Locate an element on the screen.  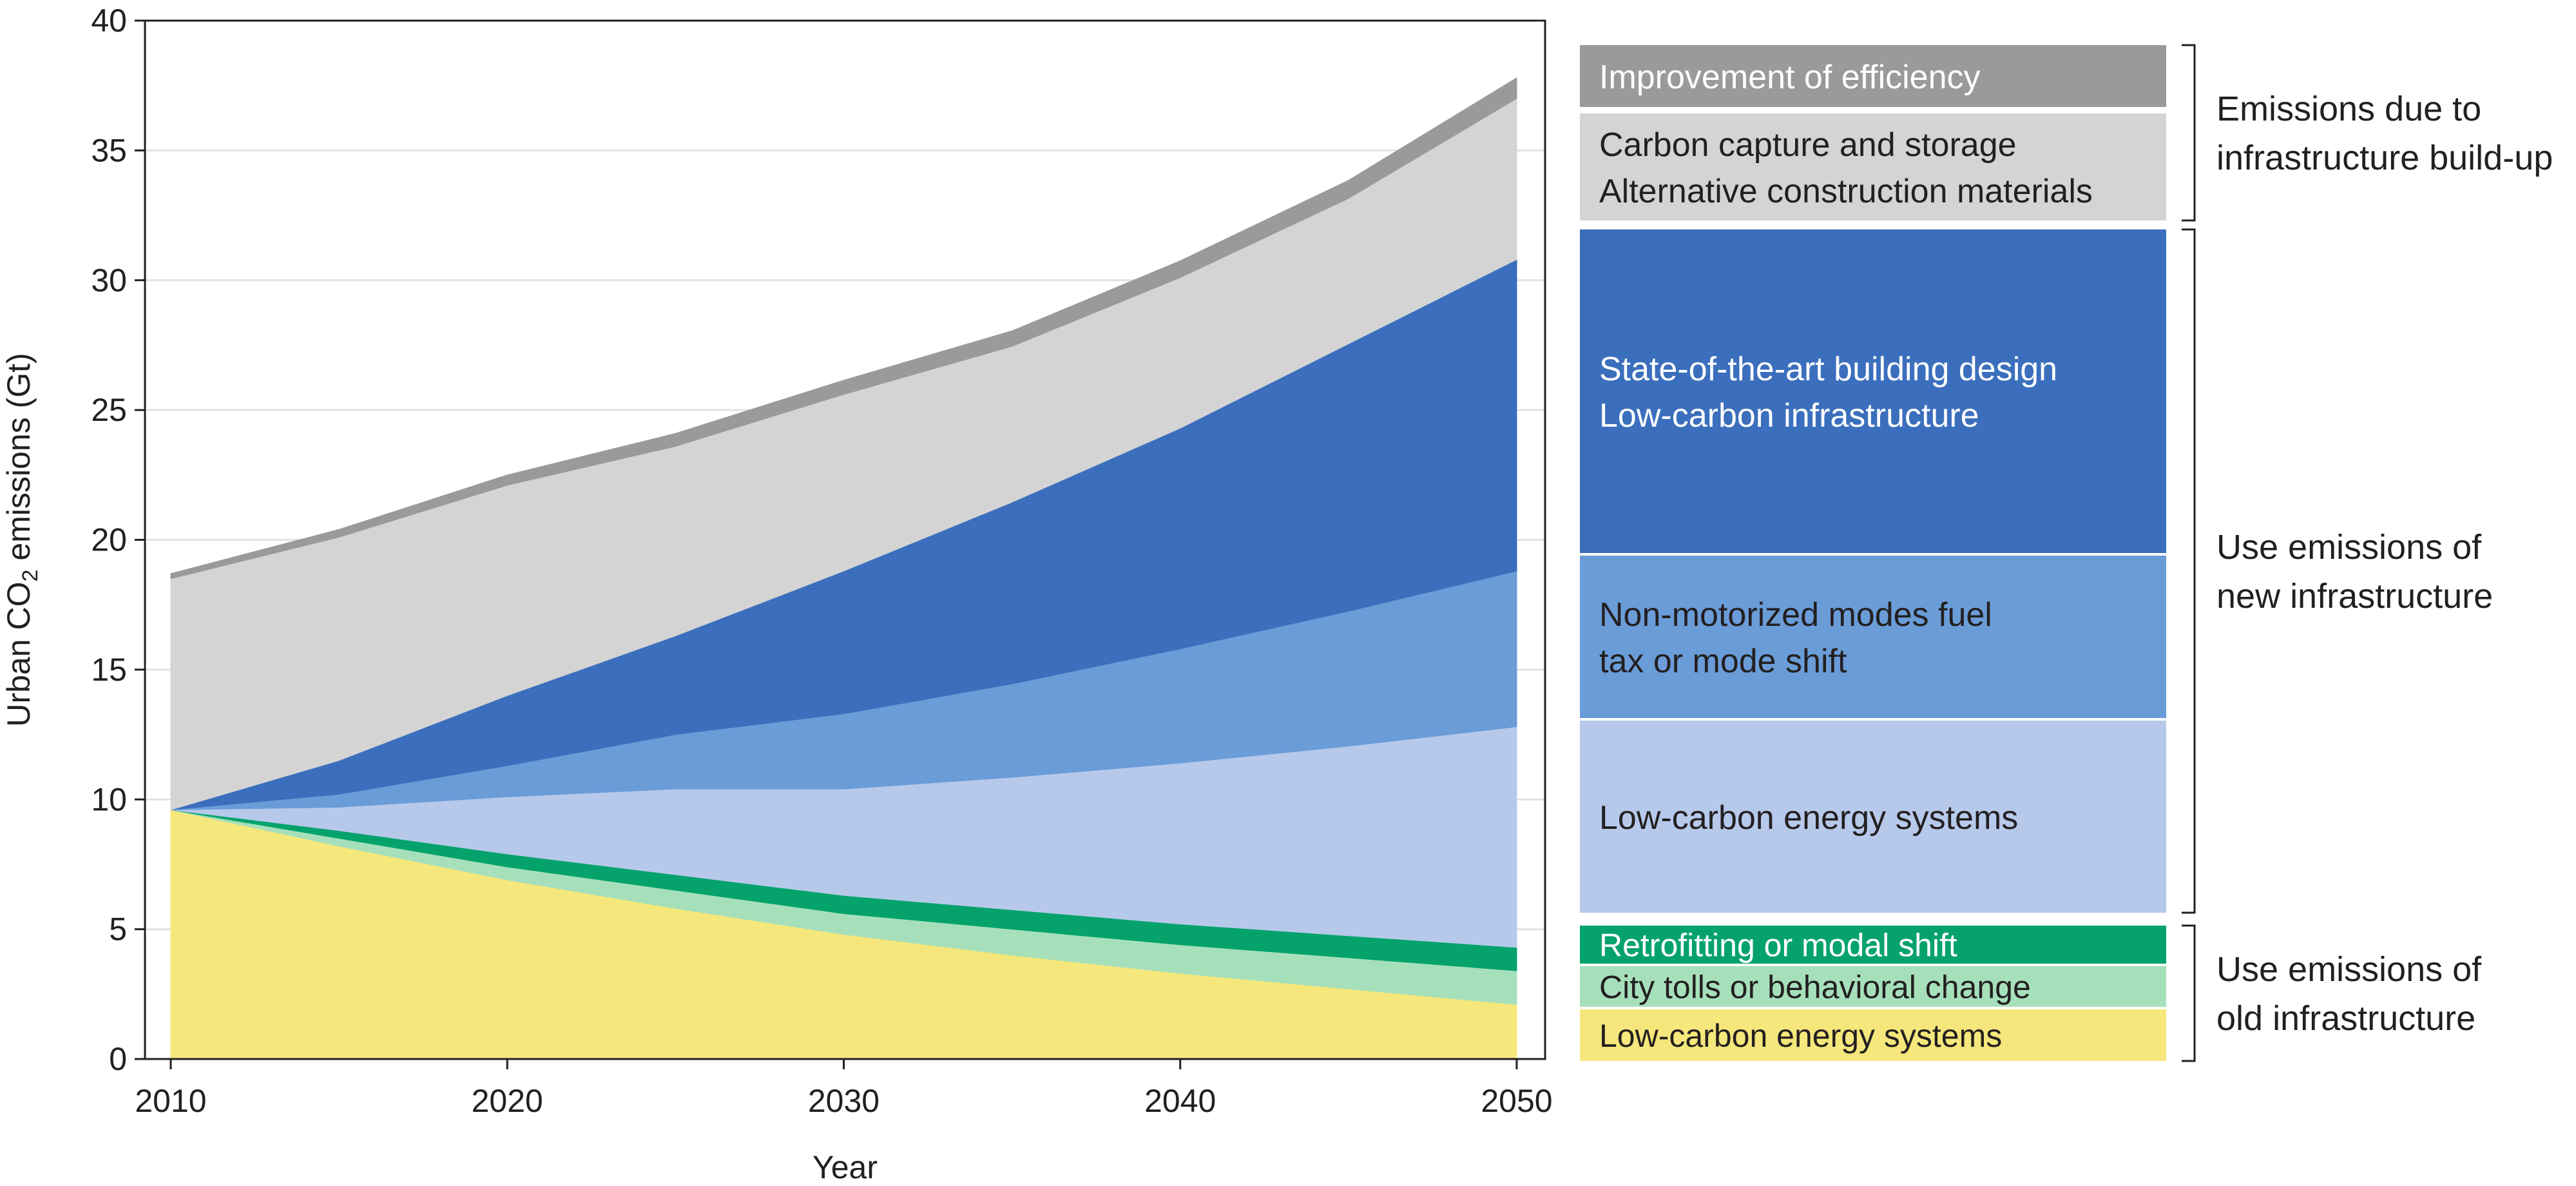
legend-label-6-1: Retrofitting or modal shift is located at coordinates (1778, 946).